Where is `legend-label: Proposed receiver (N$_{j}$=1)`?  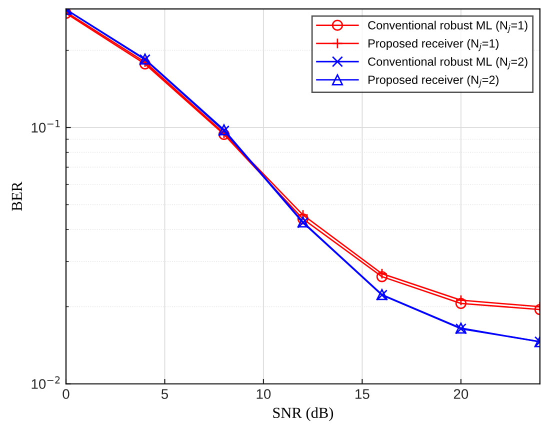
legend-label: Proposed receiver (N$_{j}$=1) is located at coordinates (433, 45).